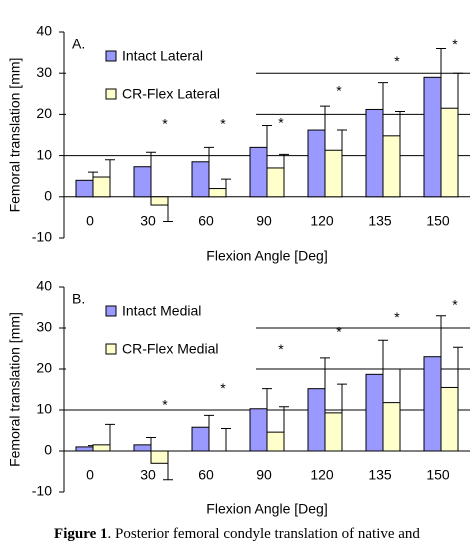 This screenshot has height=544, width=474. Describe the element at coordinates (171, 94) in the screenshot. I see `legend-label: CR-Flex Lateral` at that location.